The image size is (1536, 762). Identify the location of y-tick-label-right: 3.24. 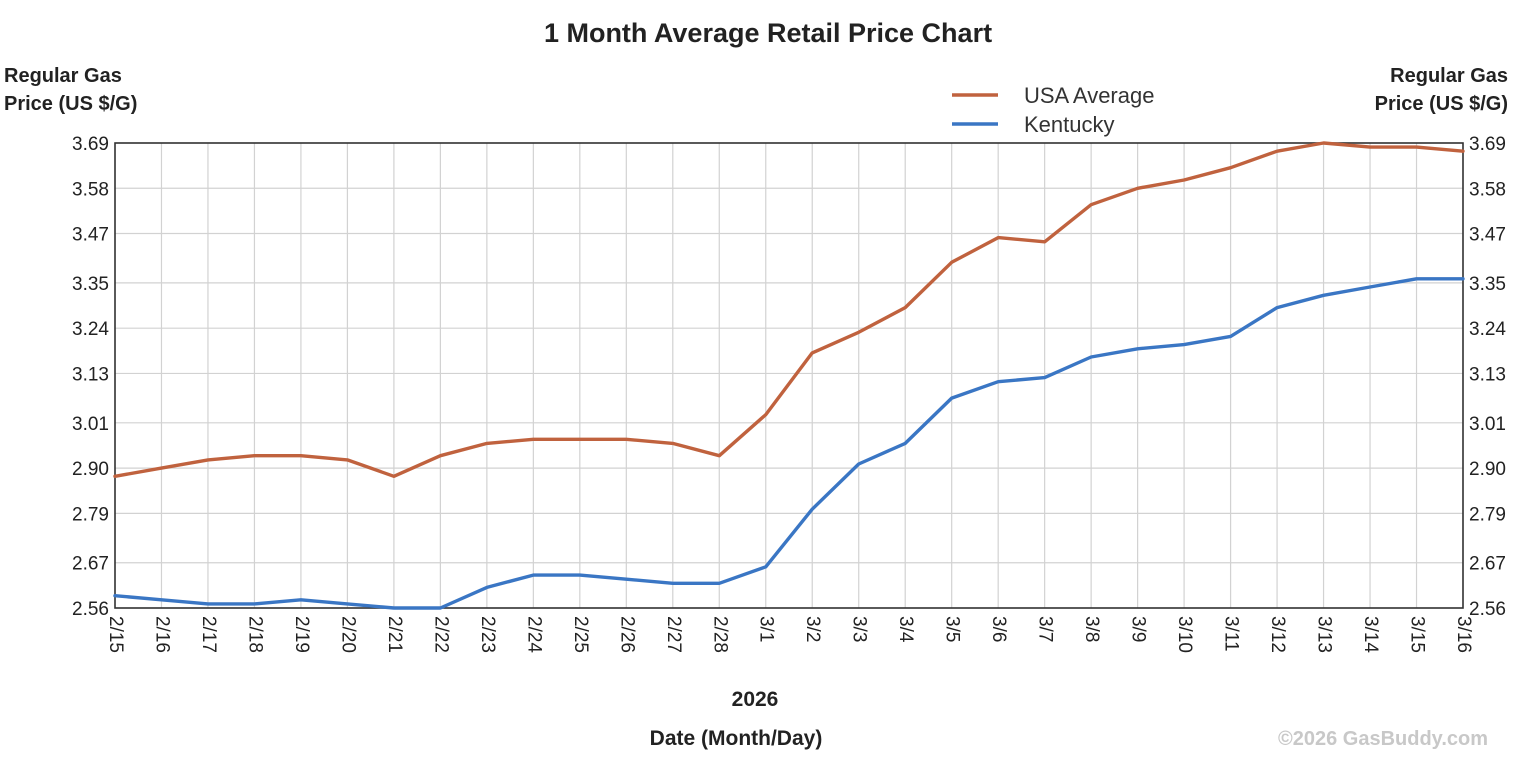
(1487, 329).